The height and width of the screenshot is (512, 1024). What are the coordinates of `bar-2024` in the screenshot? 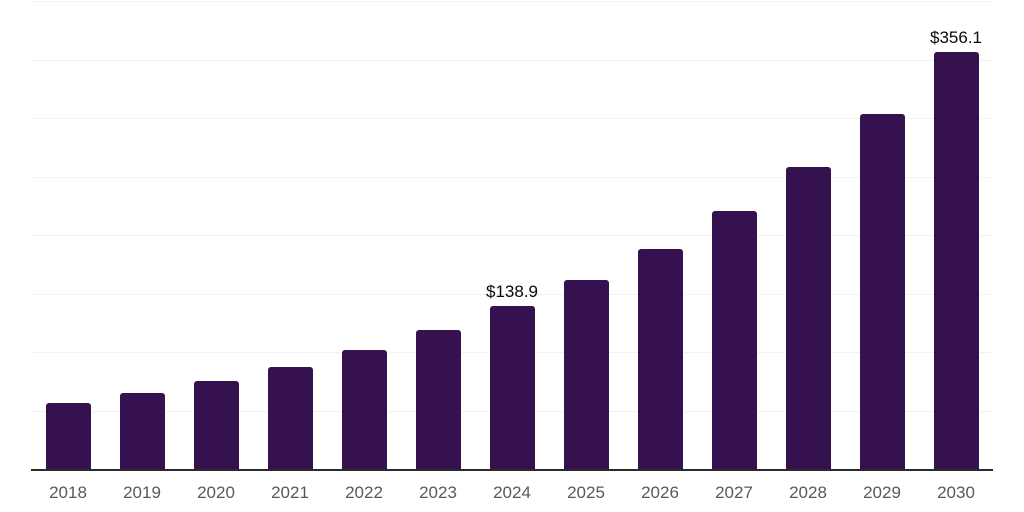 It's located at (512, 387).